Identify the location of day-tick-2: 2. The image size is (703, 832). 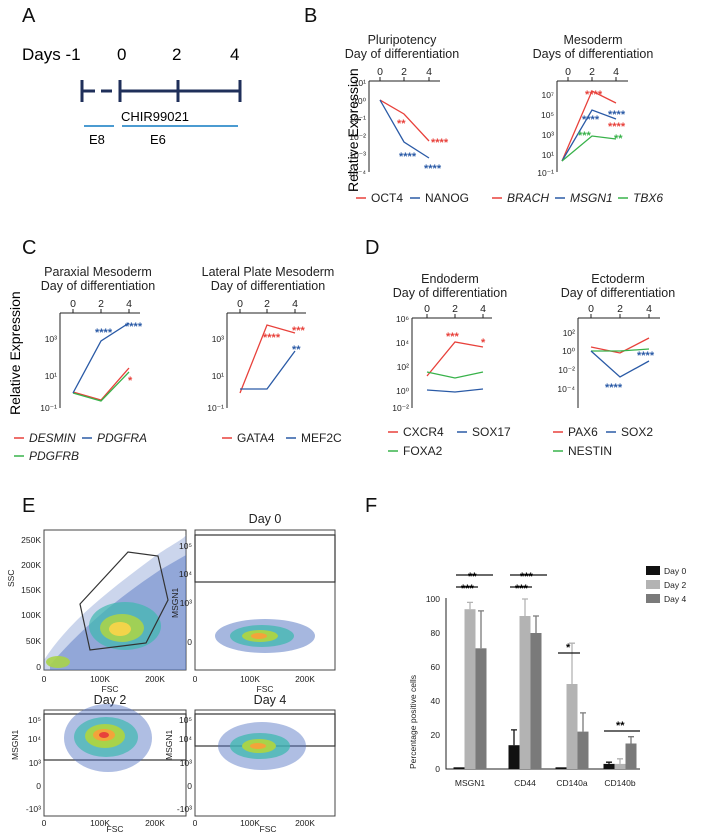
(176, 54).